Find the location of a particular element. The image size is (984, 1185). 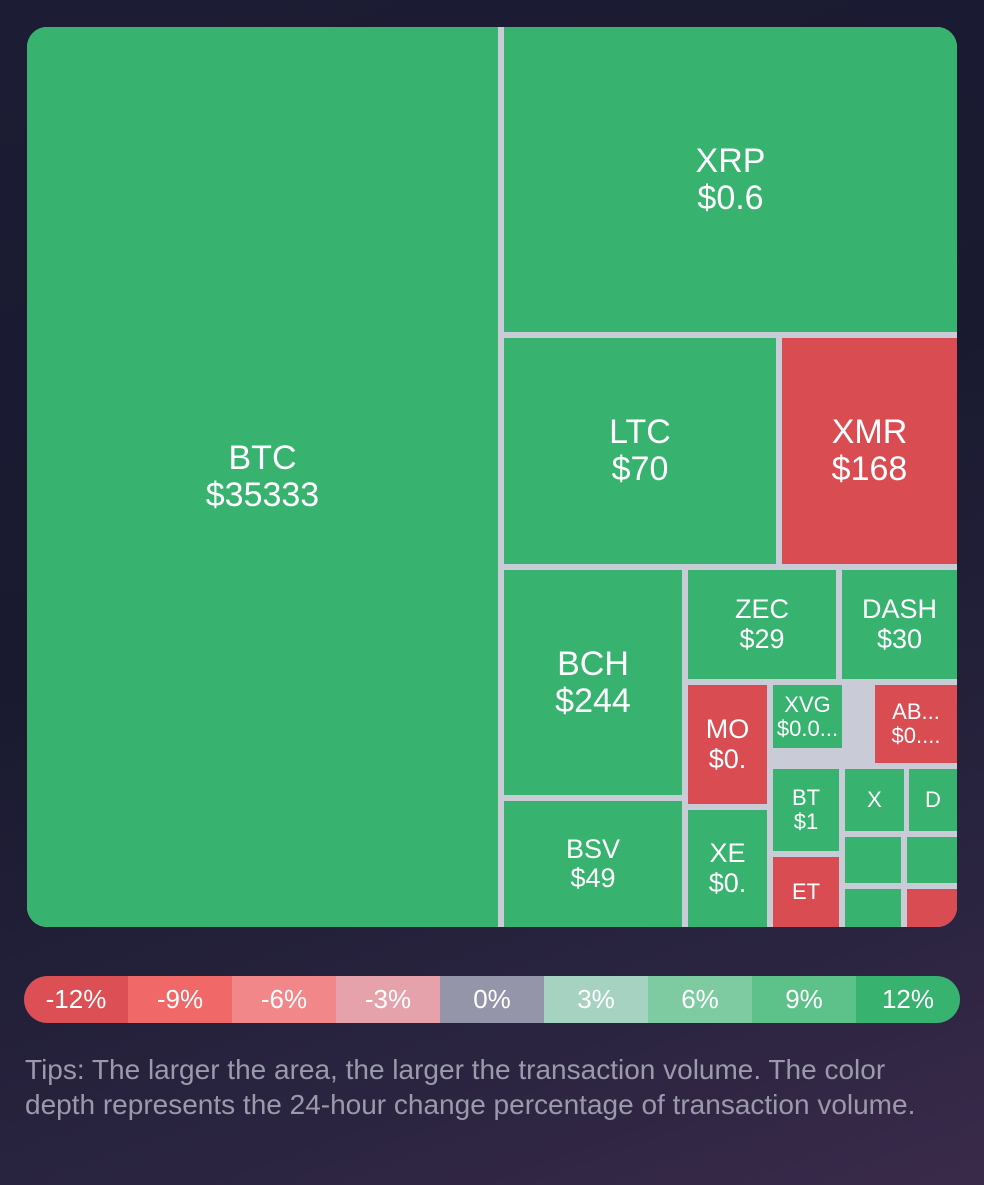

tile-price: $29 is located at coordinates (762, 638).